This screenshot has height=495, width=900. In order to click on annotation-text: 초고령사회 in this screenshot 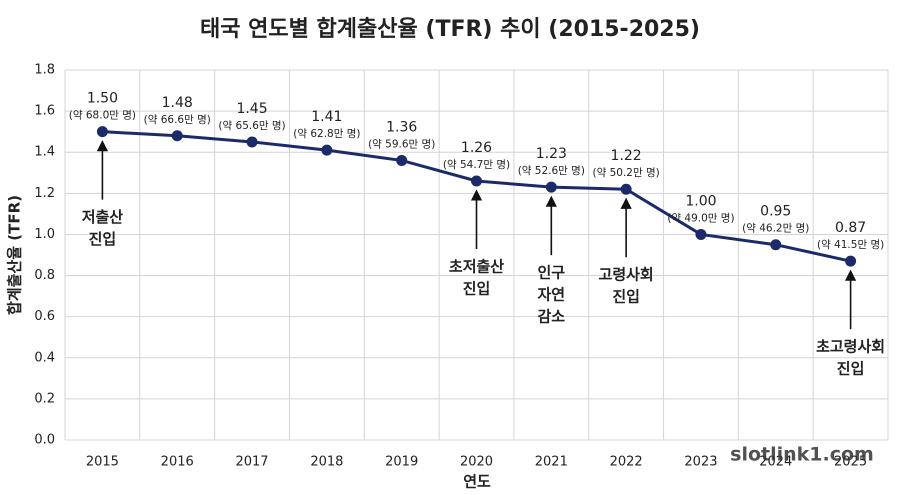, I will do `click(850, 347)`.